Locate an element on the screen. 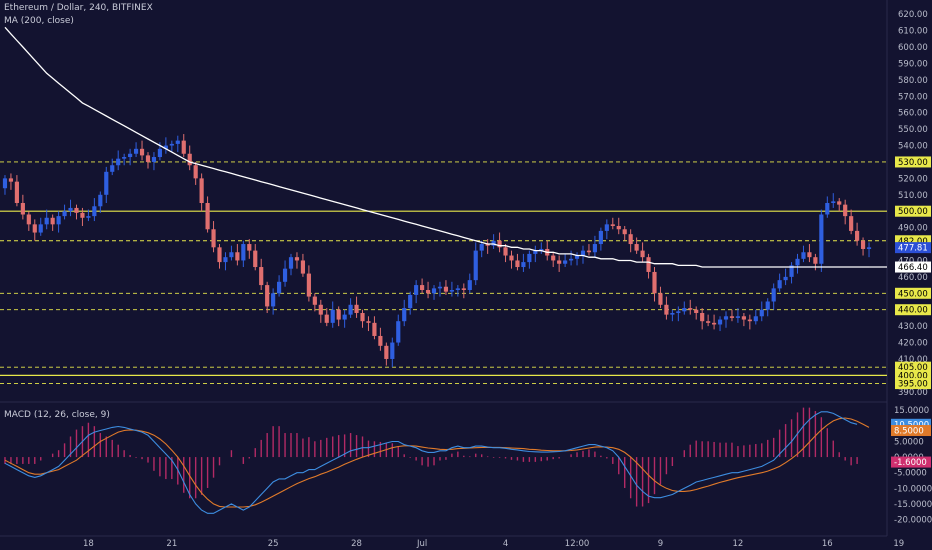 This screenshot has height=550, width=932. level-badge-label: 400.00 is located at coordinates (913, 376).